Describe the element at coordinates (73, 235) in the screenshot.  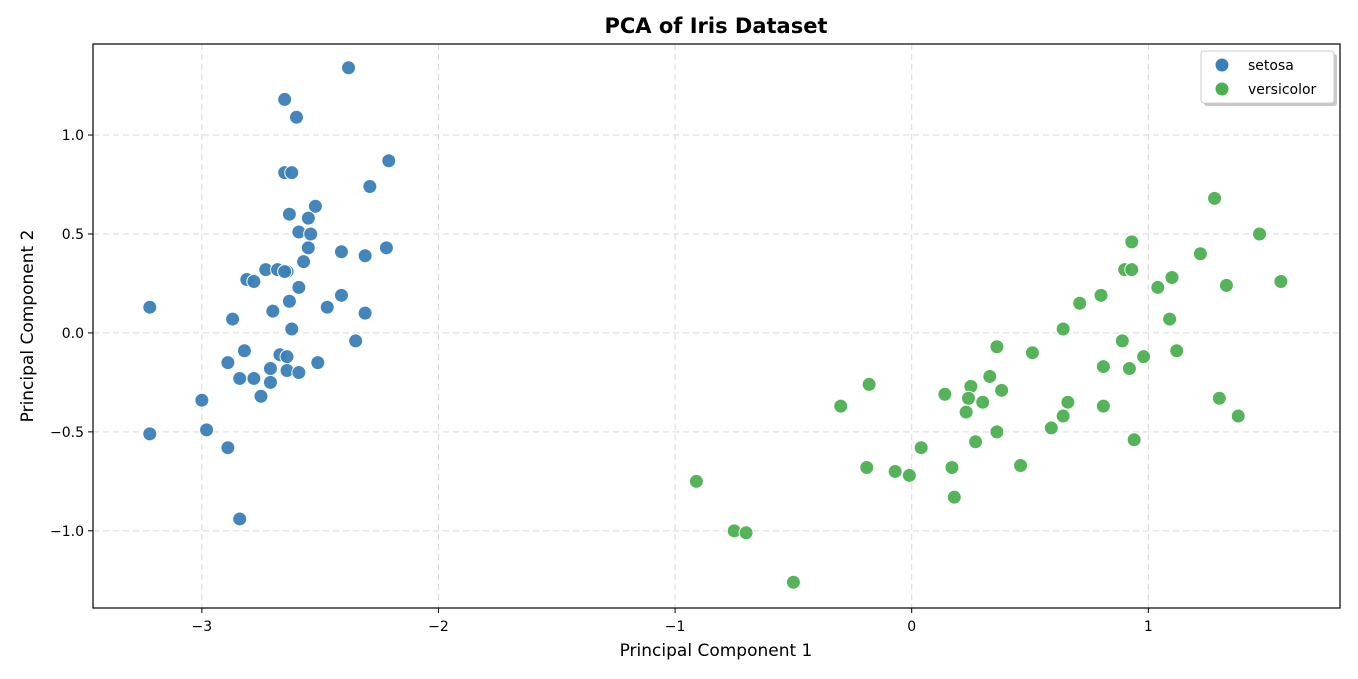
I see `y-tick-label: 0.5` at that location.